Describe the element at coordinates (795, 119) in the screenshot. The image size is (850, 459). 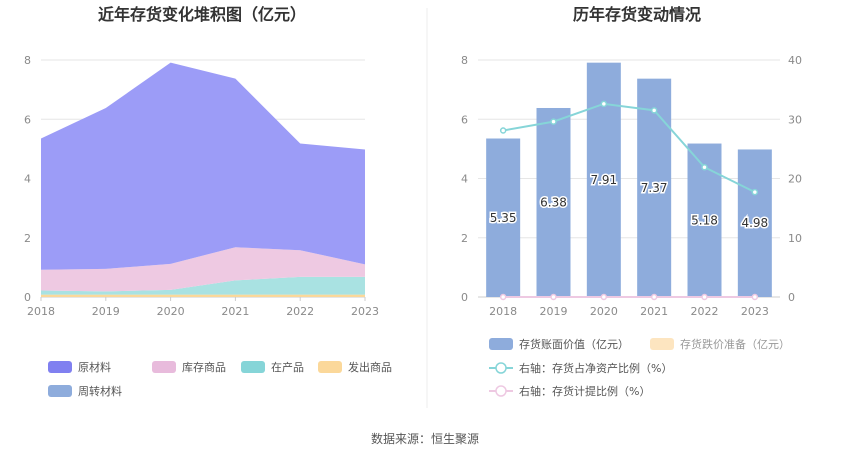
I see `right-right-axis-label: 30` at that location.